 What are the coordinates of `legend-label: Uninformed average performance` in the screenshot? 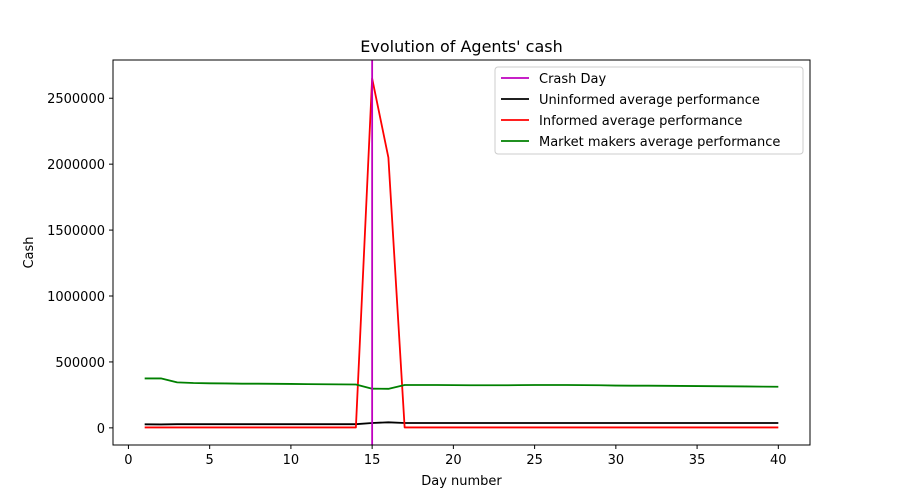 It's located at (649, 100).